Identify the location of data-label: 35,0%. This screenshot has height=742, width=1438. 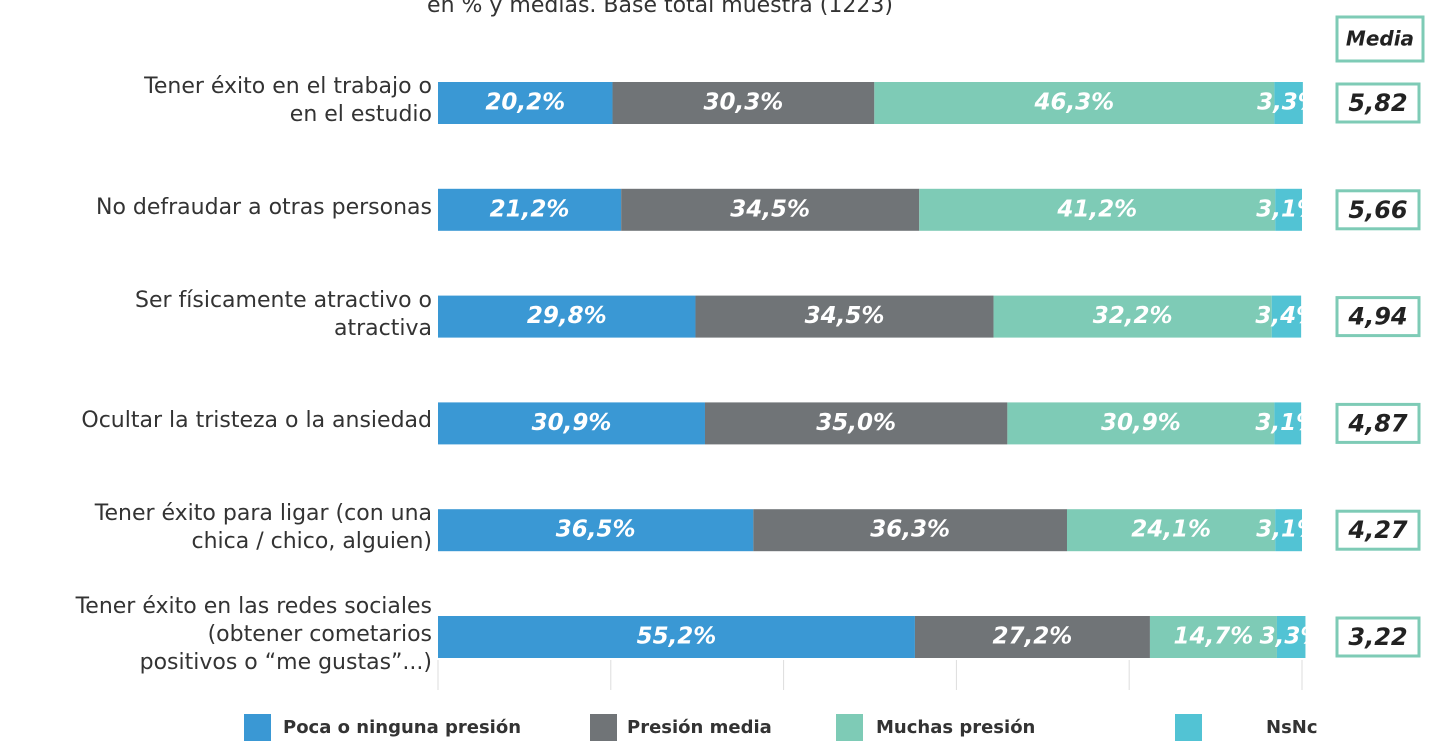
(856, 423).